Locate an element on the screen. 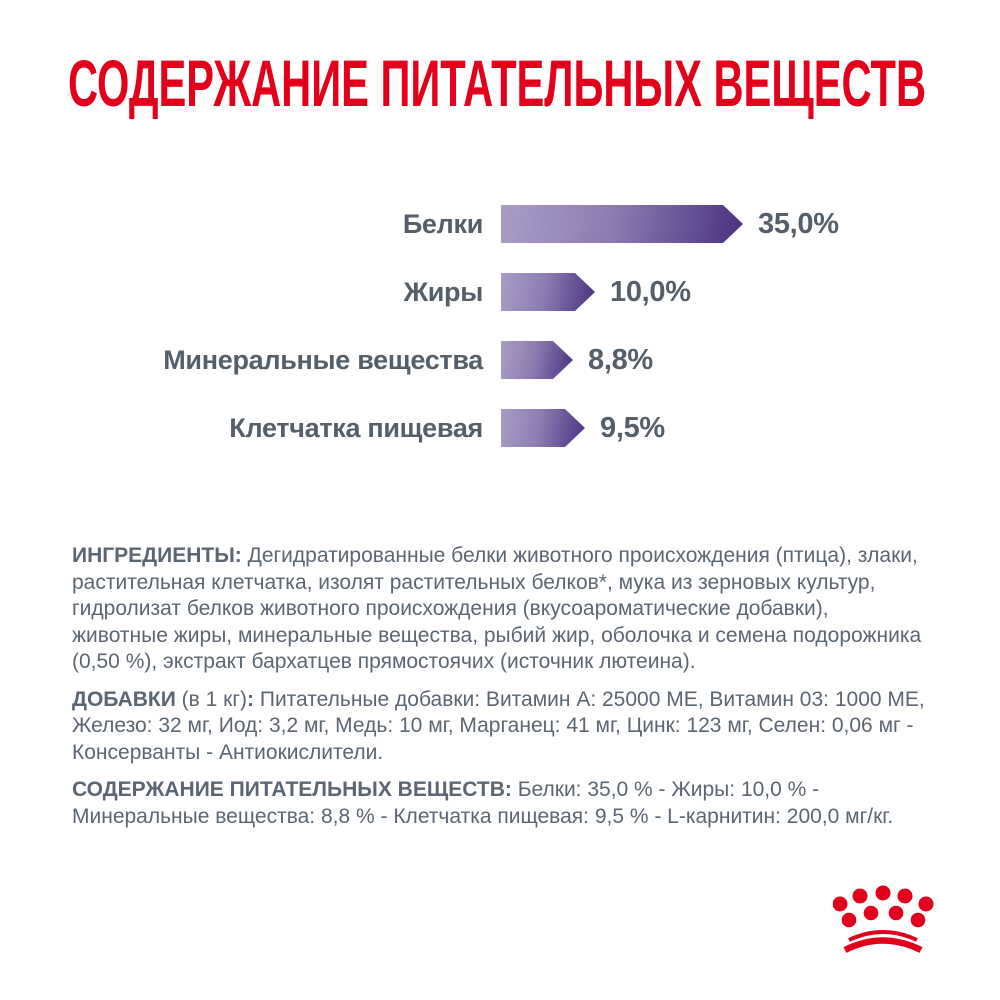 The width and height of the screenshot is (1000, 1000). bar-row-fibre: Клетчатка пищевая 9,5% is located at coordinates (500, 428).